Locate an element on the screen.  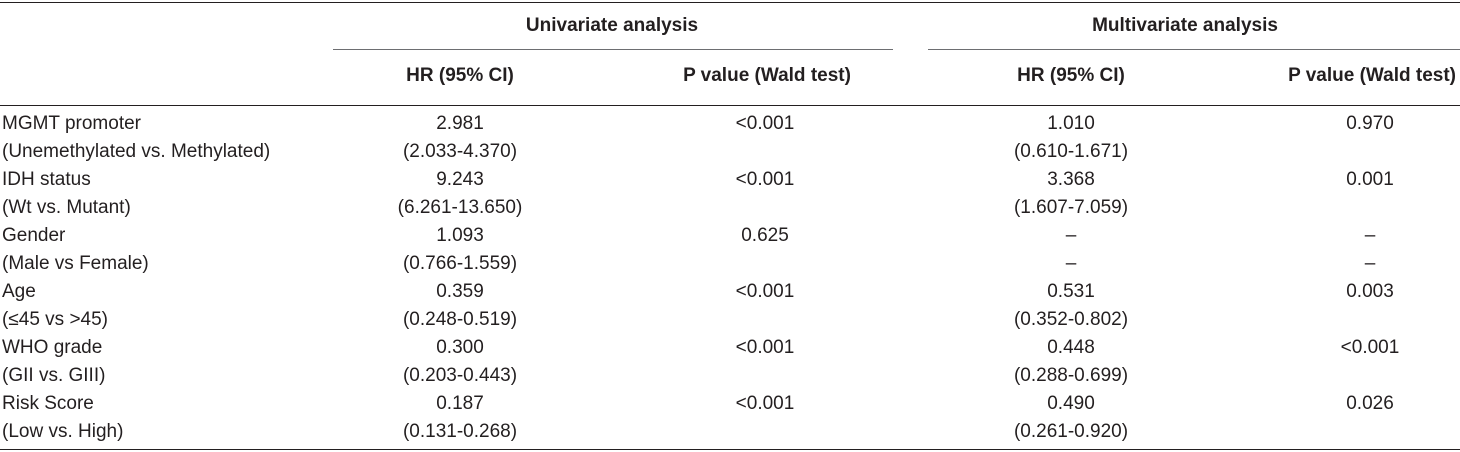
uni-hr-value: 1.093 is located at coordinates (460, 235).